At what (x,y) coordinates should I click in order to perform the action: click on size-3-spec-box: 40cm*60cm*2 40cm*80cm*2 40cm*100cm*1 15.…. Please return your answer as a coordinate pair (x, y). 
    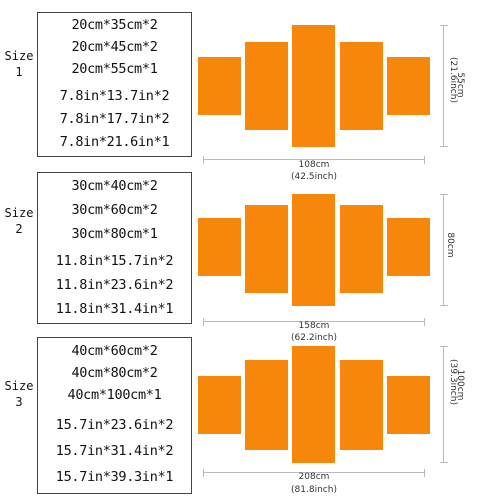
    Looking at the image, I should click on (114, 415).